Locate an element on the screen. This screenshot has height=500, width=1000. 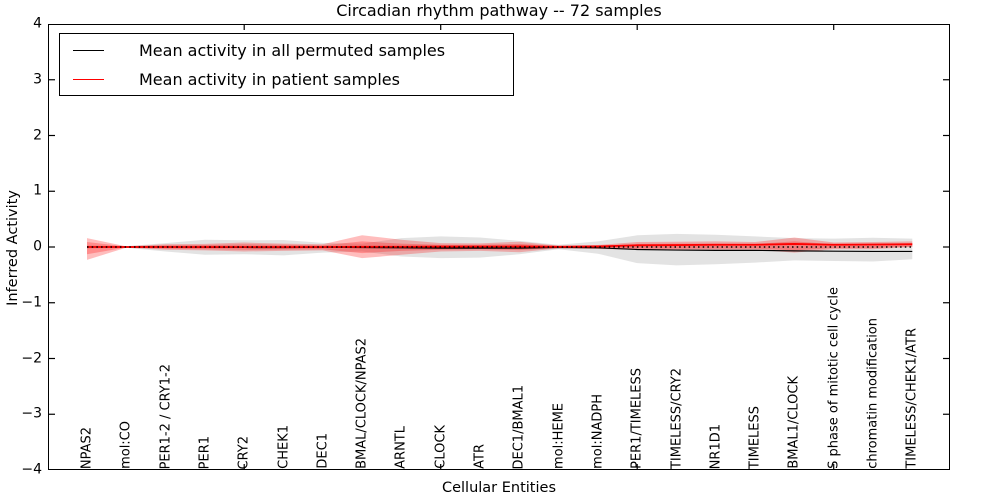
y-tick-label: 4 is located at coordinates (37, 23).